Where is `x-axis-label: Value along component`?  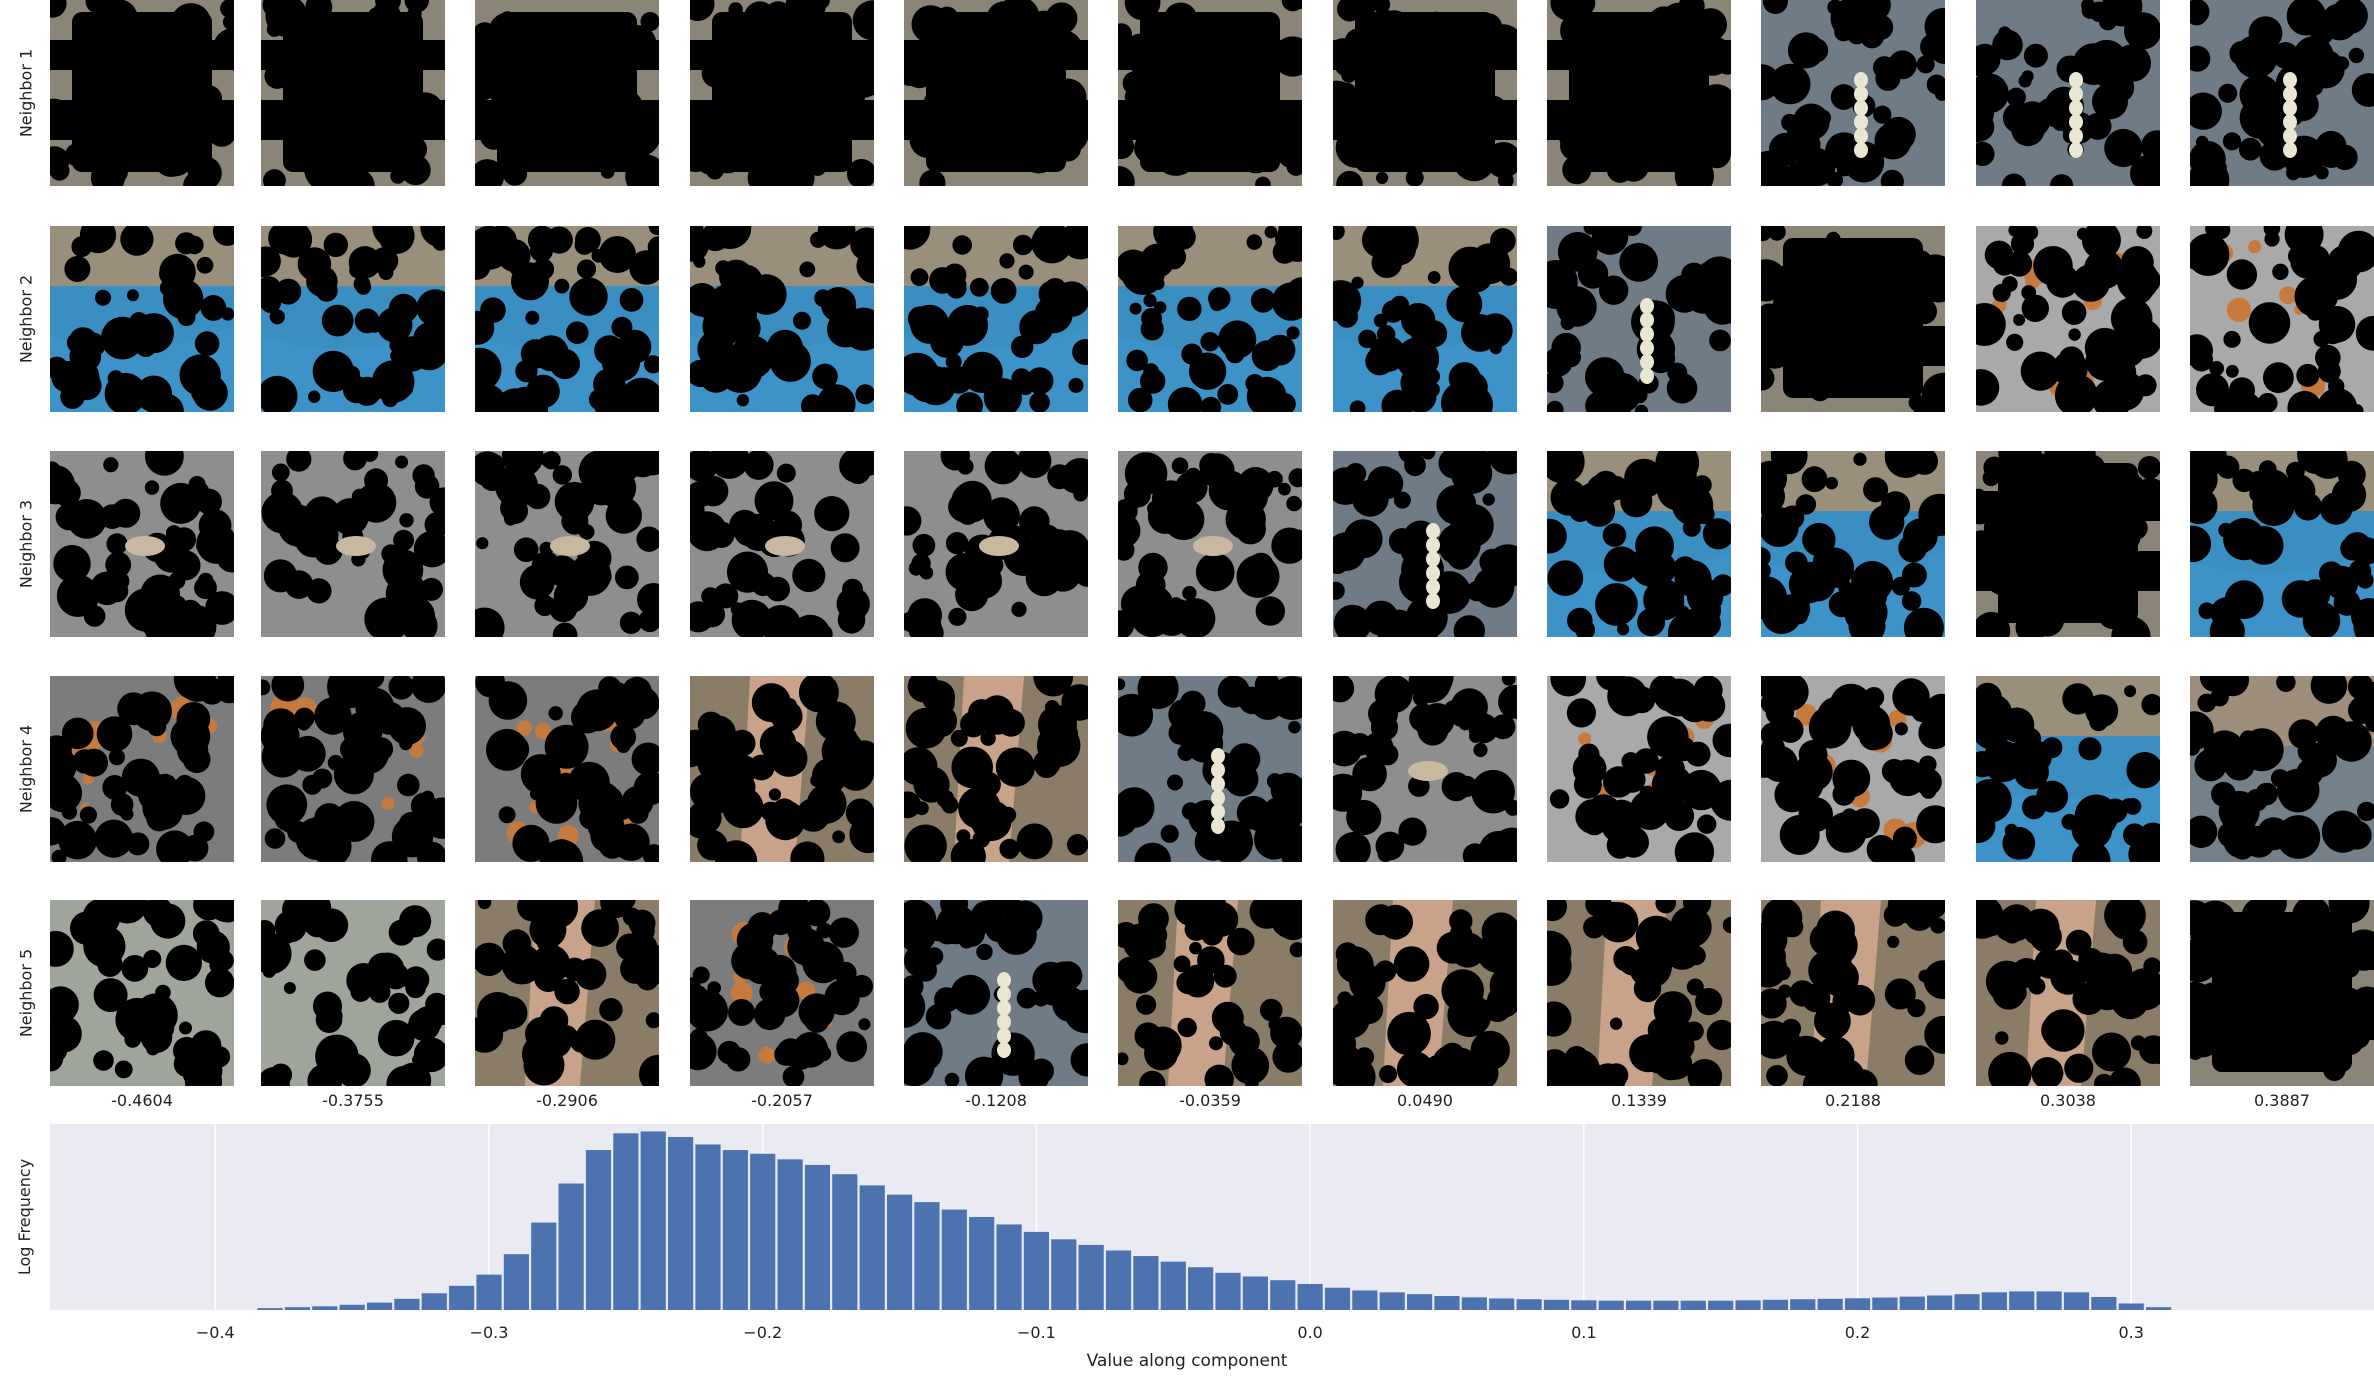
x-axis-label: Value along component is located at coordinates (1187, 1361).